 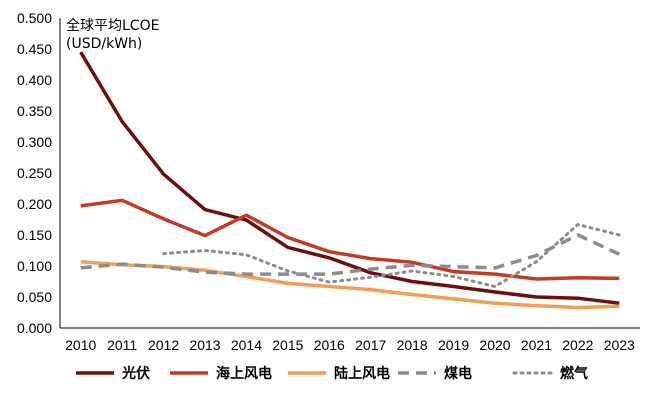 I want to click on x-tick-label: 2023, so click(x=619, y=345).